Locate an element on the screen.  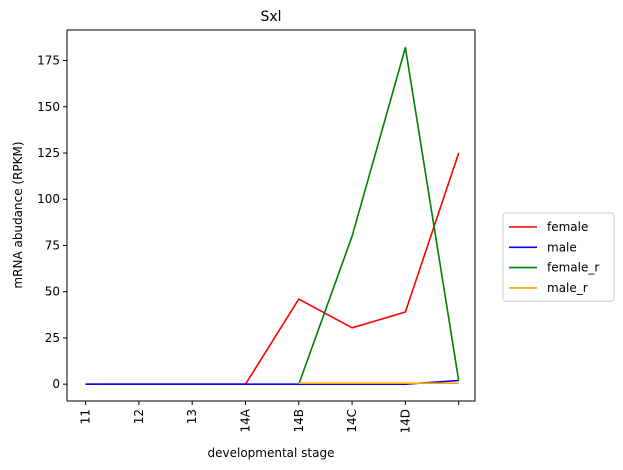
x-tick-label: 14A is located at coordinates (246, 420).